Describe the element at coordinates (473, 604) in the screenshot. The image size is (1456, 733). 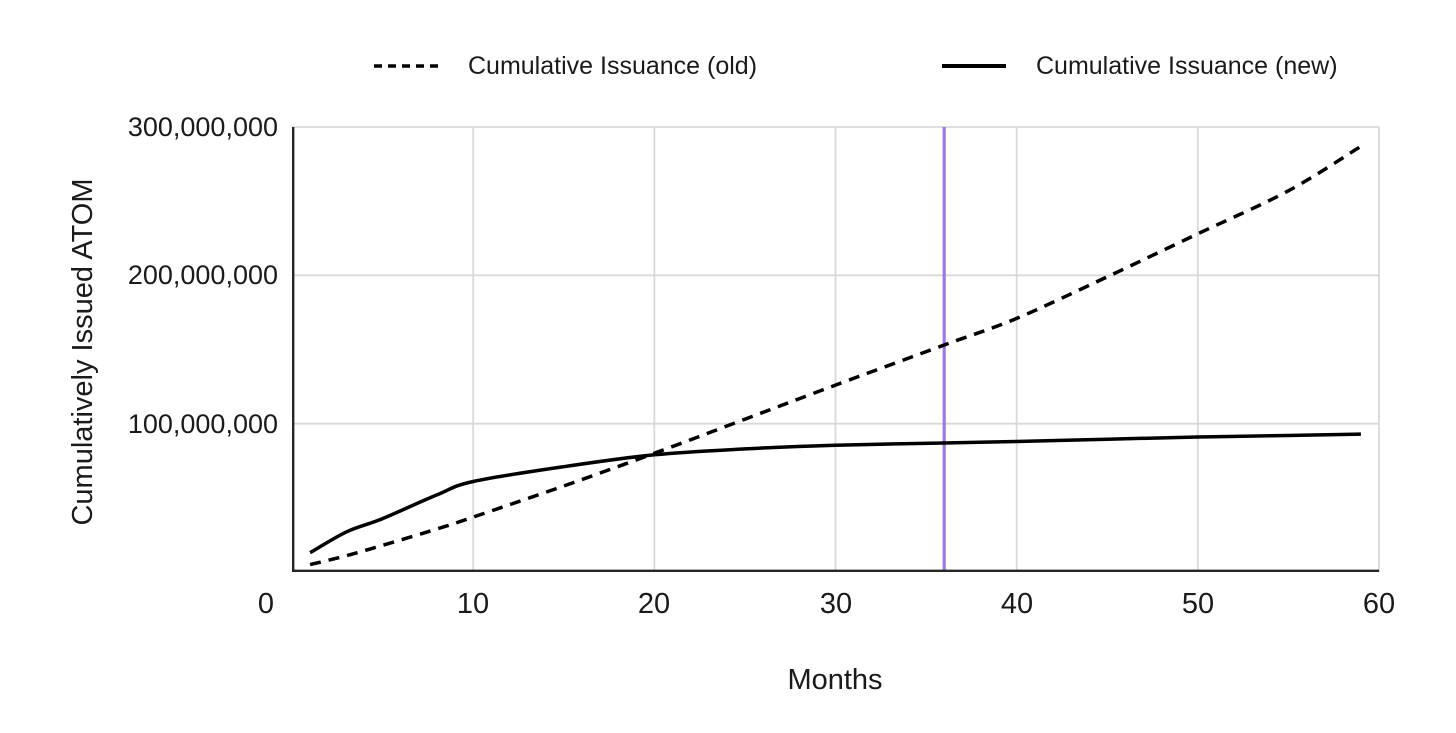
I see `x-tick-label-10: 10` at that location.